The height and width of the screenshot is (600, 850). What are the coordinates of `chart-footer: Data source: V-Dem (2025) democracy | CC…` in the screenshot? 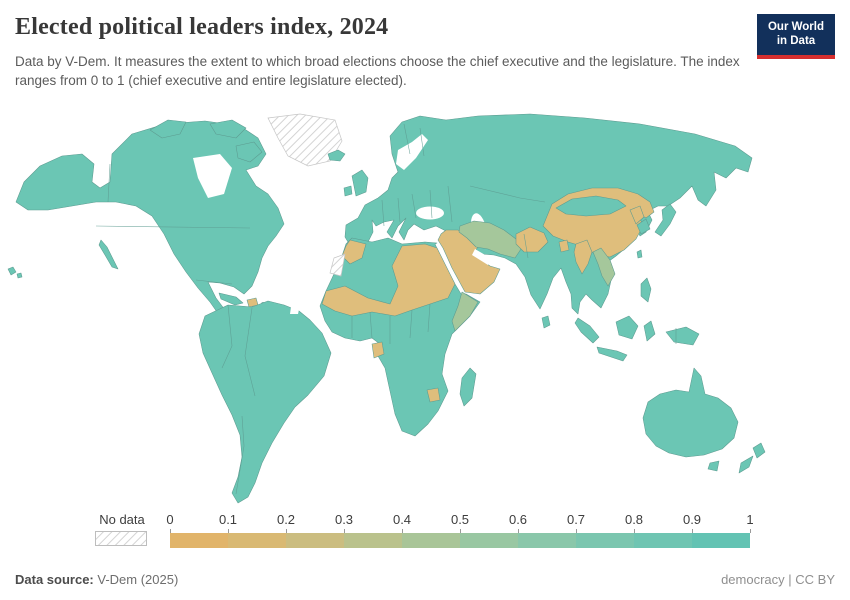 It's located at (425, 579).